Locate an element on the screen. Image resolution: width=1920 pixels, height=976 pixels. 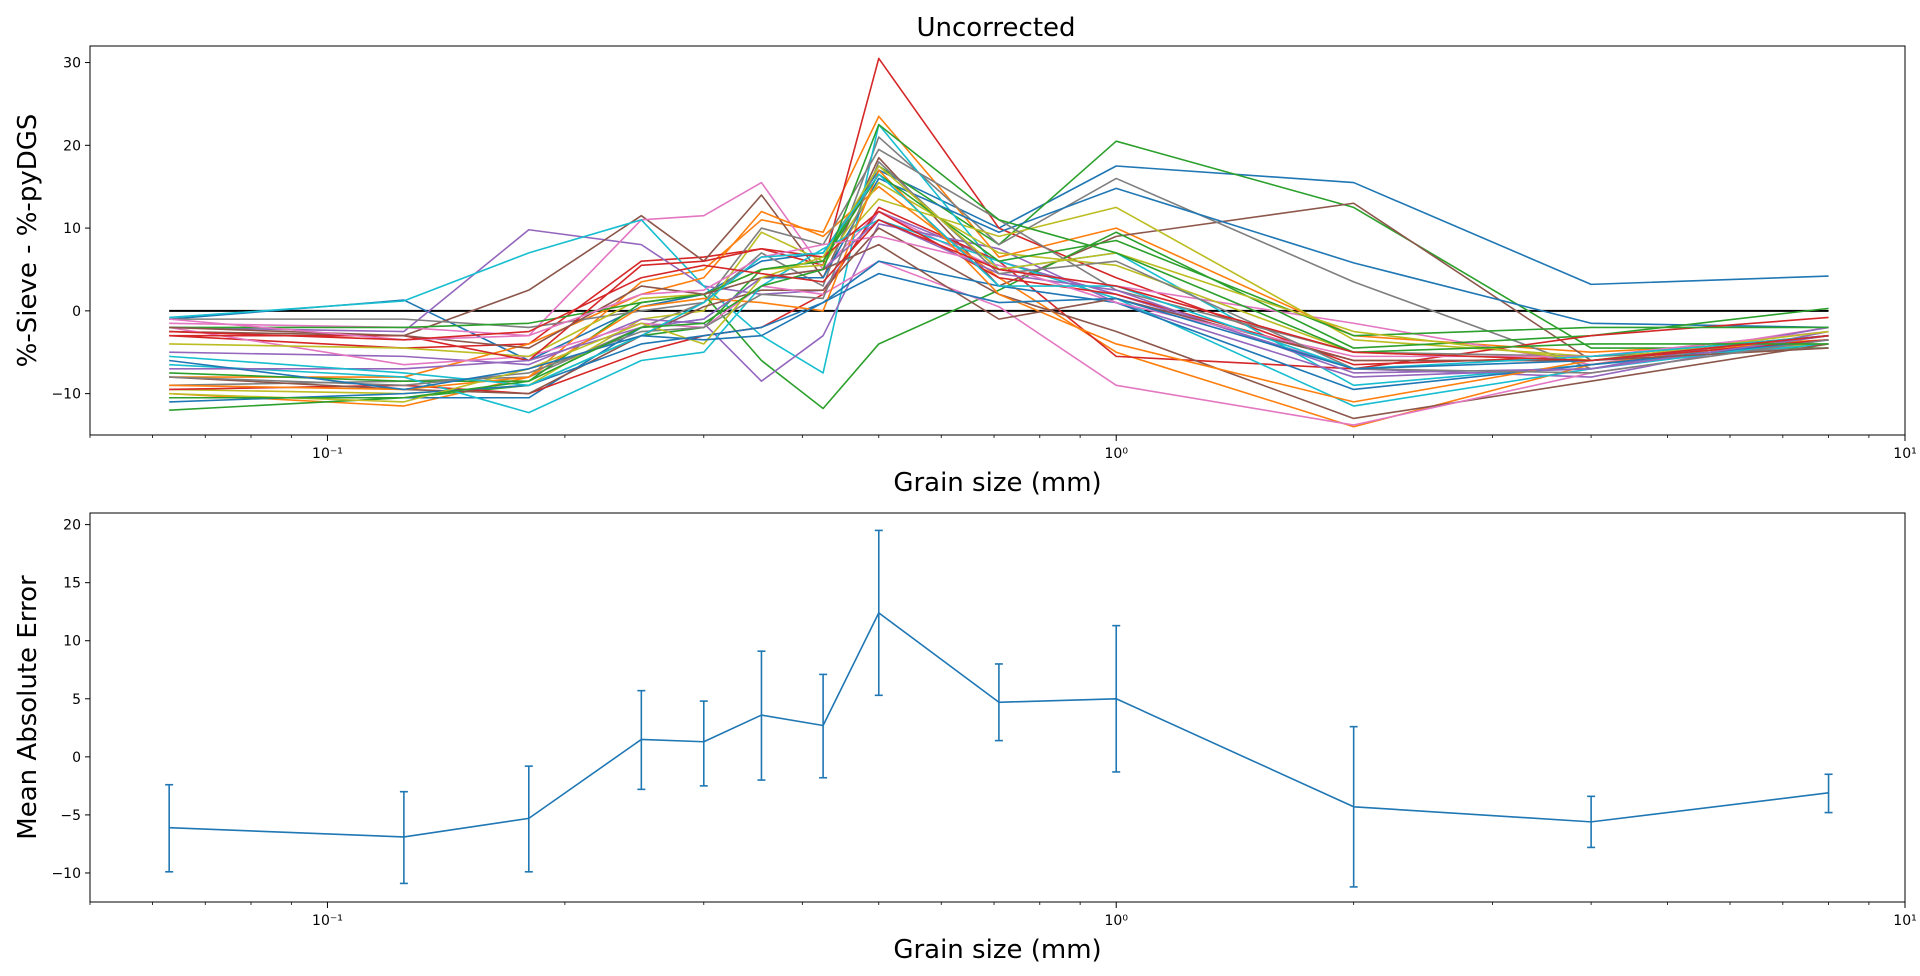
chart-title: Uncorrected is located at coordinates (995, 28).